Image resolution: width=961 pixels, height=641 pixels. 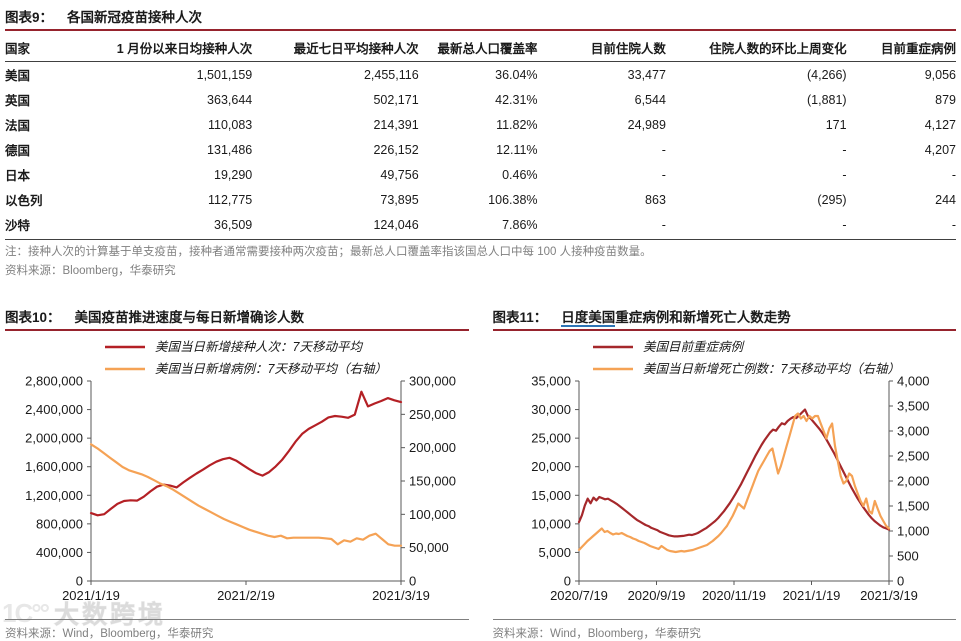 I want to click on table-cell-value: 214,391, so click(x=396, y=124).